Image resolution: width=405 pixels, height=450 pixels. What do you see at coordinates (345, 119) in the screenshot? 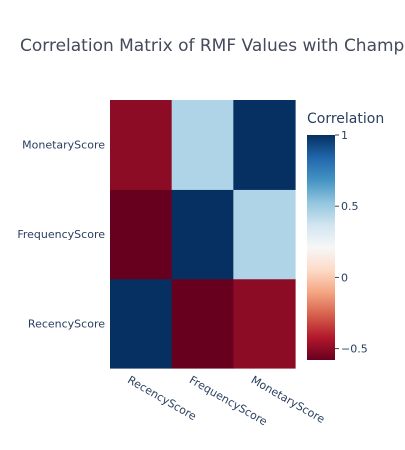
I see `colorbar-title: Correlation` at bounding box center [345, 119].